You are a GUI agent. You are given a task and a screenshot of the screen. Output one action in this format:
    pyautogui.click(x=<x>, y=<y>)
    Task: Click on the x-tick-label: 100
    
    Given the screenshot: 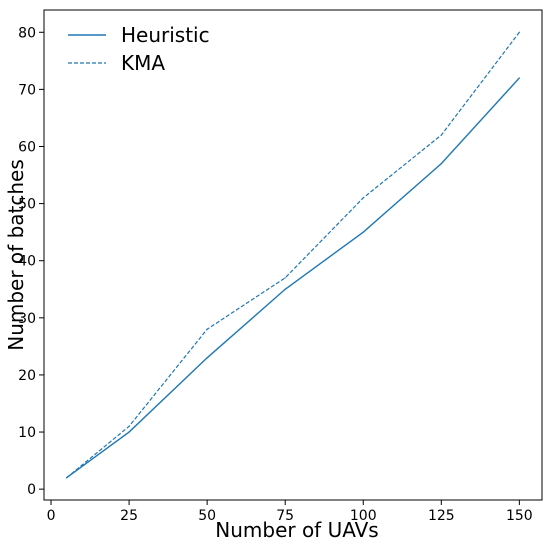 What is the action you would take?
    pyautogui.click(x=363, y=516)
    